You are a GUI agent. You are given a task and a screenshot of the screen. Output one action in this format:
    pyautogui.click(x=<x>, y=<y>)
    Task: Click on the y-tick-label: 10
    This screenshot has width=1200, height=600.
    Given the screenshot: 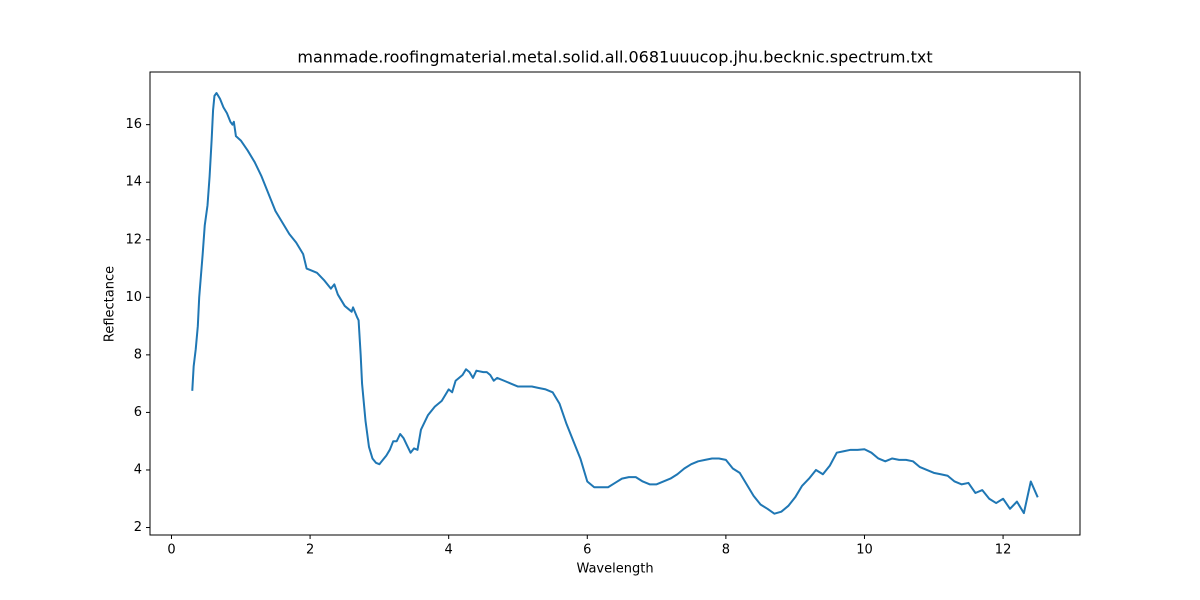 What is the action you would take?
    pyautogui.click(x=133, y=297)
    